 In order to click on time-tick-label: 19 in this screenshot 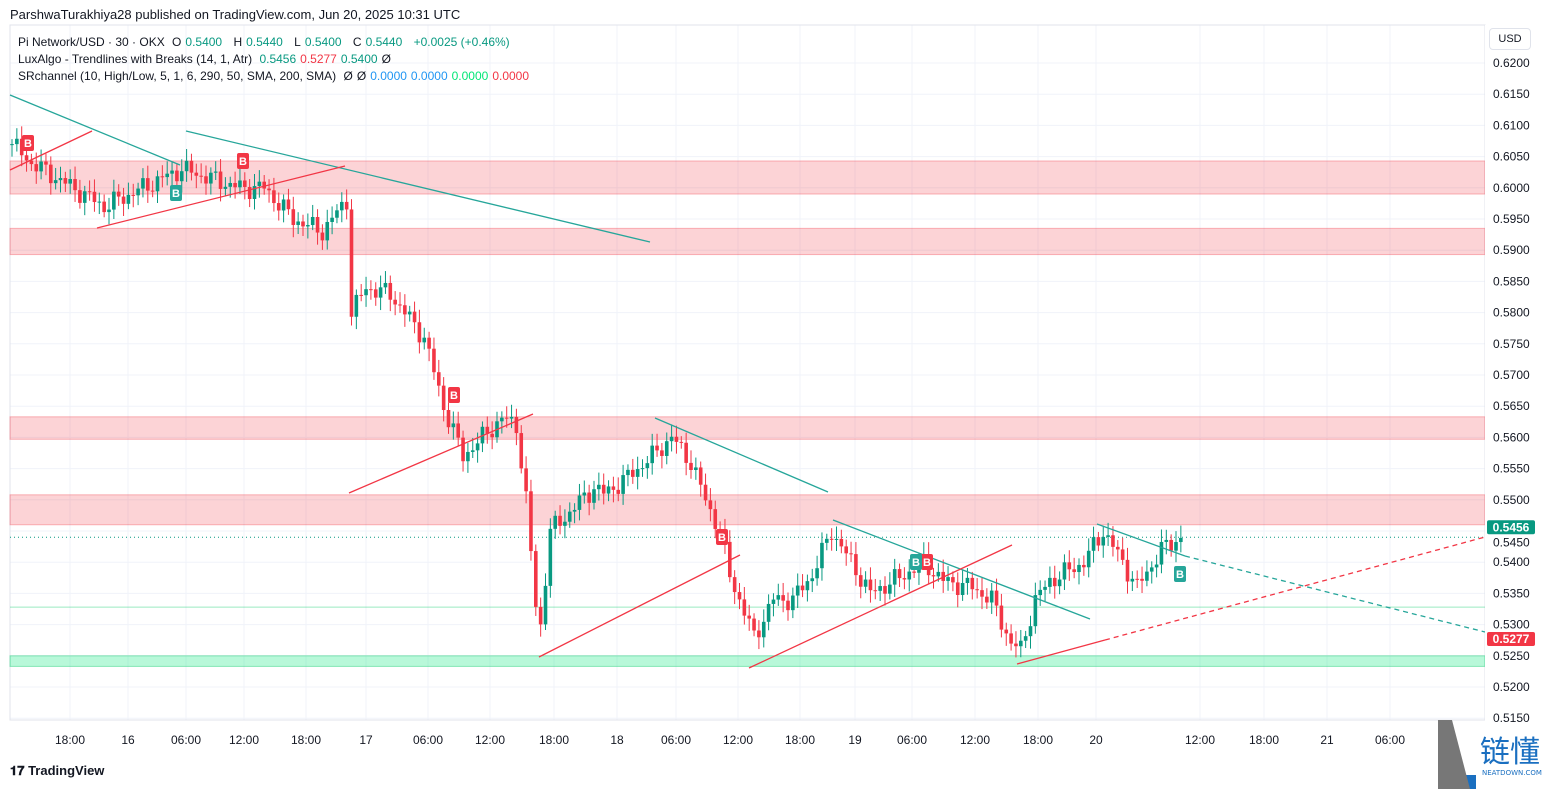, I will do `click(855, 740)`.